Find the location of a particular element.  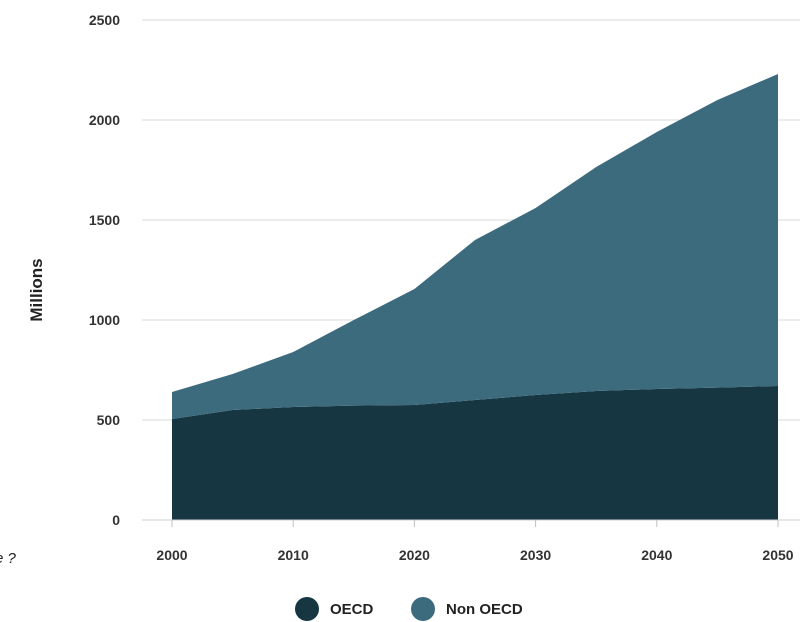

x-tick-label: 2050 is located at coordinates (777, 555).